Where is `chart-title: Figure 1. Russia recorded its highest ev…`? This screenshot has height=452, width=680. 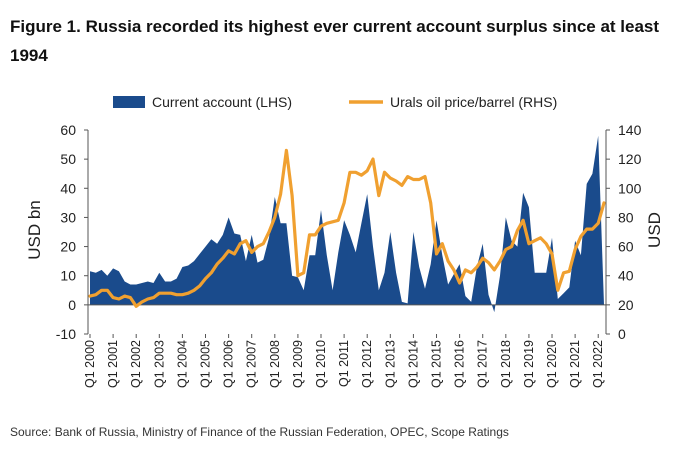 chart-title: Figure 1. Russia recorded its highest ev… is located at coordinates (335, 41).